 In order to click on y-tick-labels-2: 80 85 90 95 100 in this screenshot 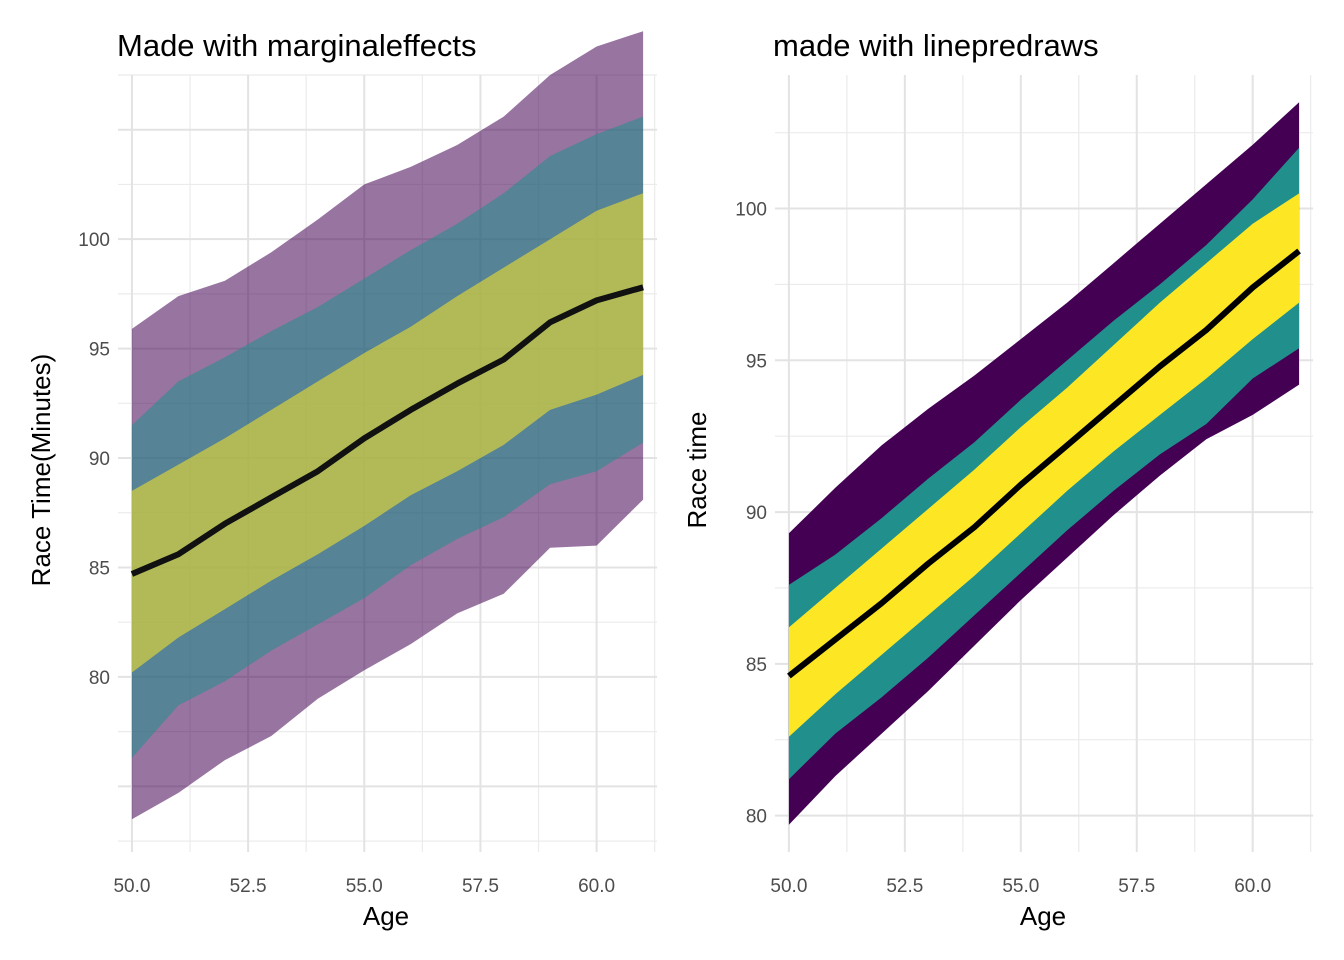, I will do `click(751, 514)`.